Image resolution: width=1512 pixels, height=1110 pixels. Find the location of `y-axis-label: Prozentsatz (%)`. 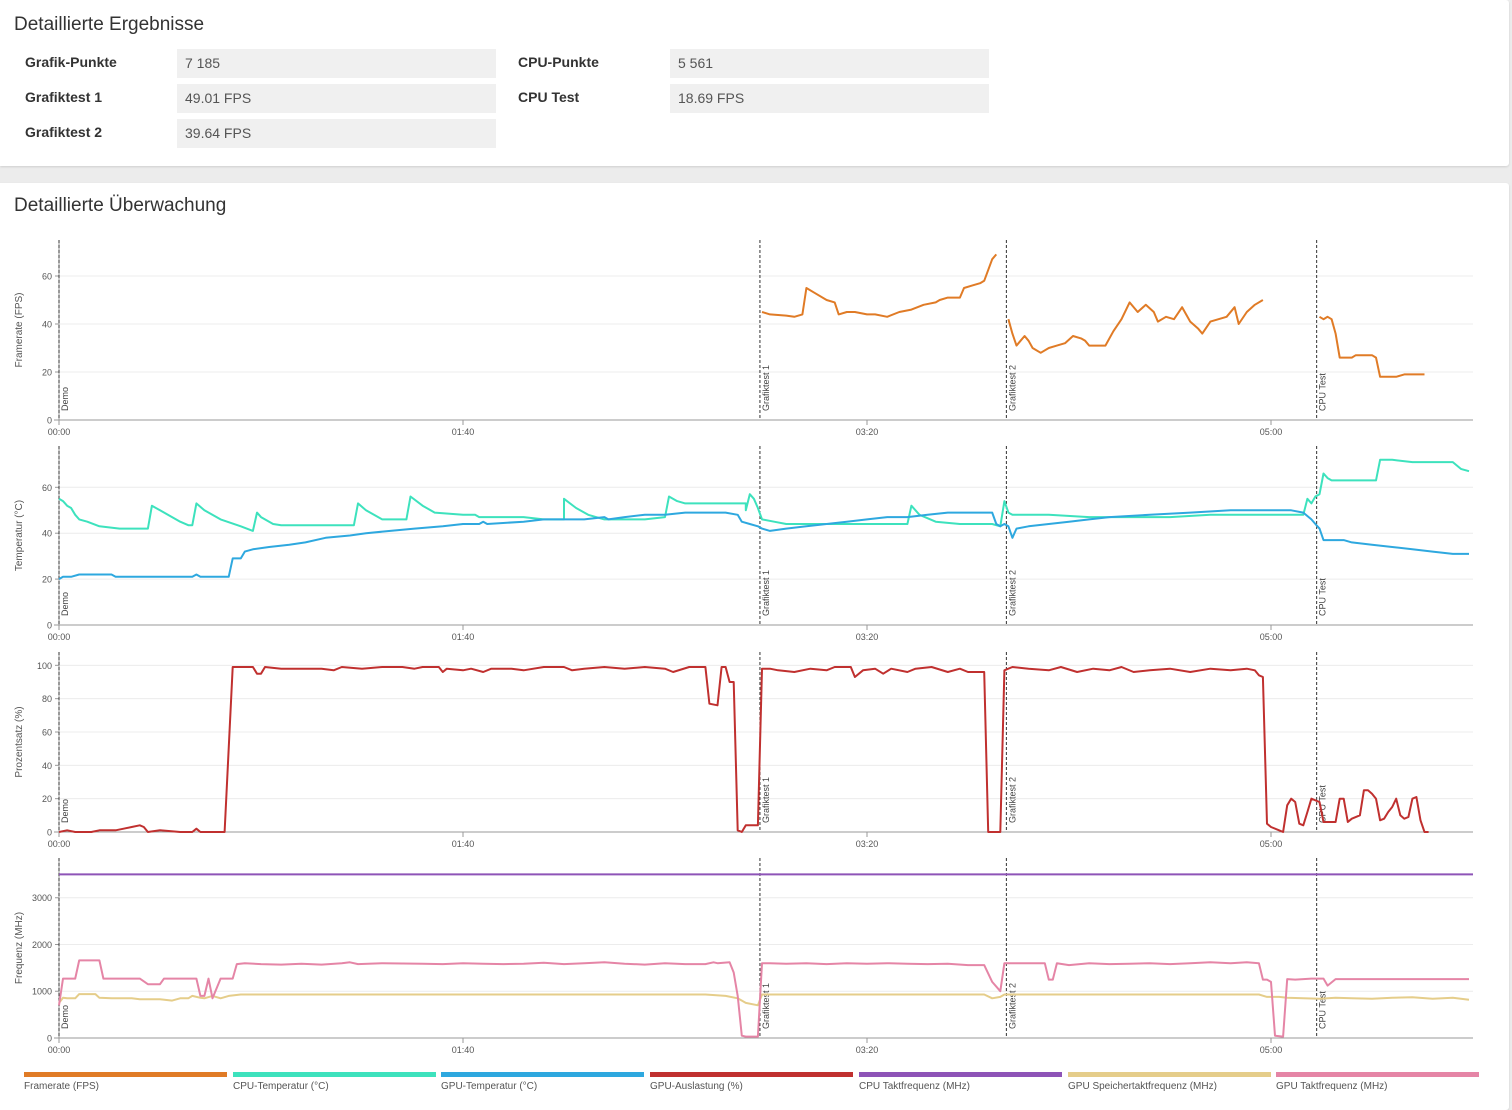

y-axis-label: Prozentsatz (%) is located at coordinates (19, 741).